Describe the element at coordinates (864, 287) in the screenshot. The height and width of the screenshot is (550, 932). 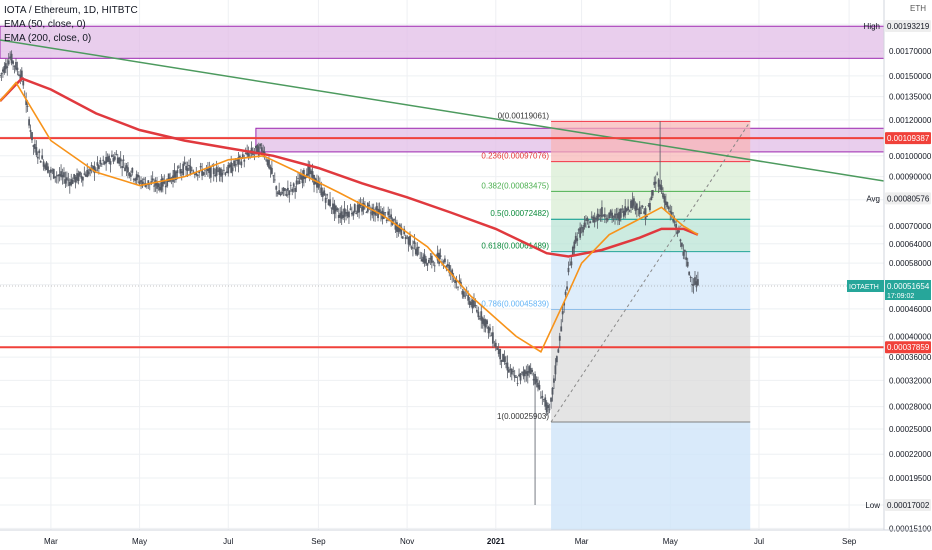
I see `current-symbol: IOTAETH` at that location.